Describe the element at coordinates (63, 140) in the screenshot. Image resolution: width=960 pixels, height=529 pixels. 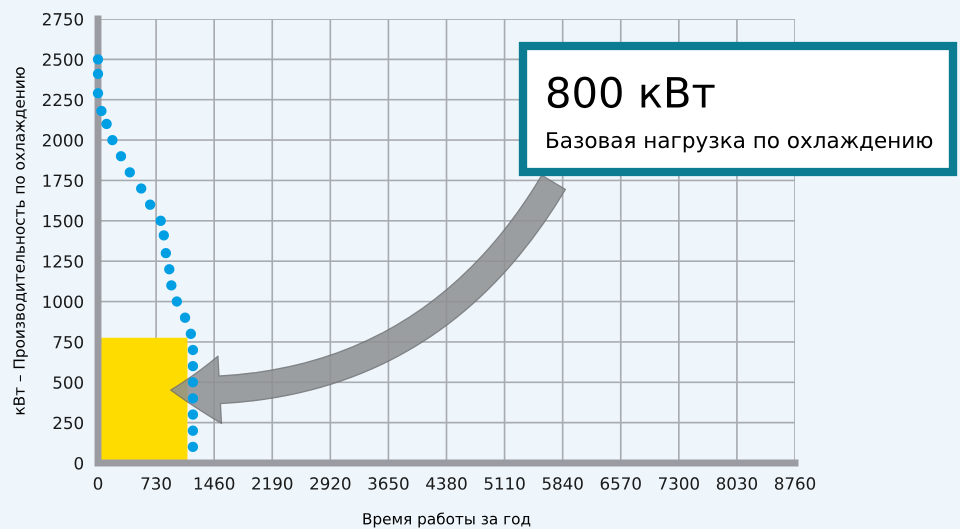
I see `y-tick-label: 2000` at that location.